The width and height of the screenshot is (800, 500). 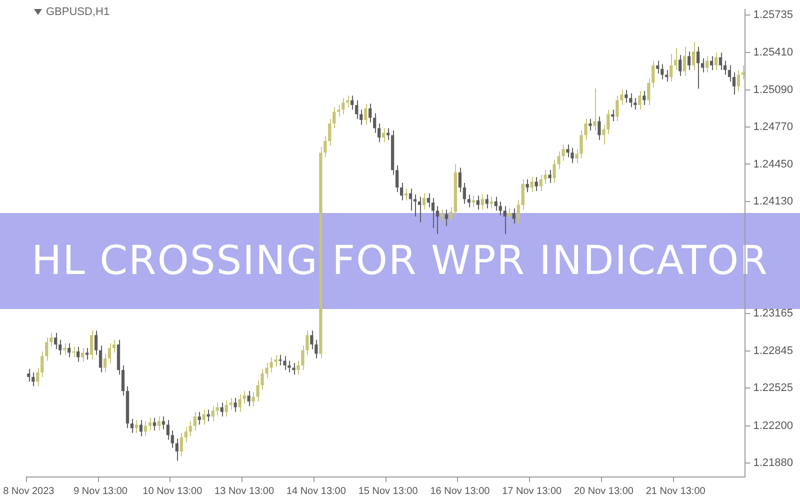 I want to click on x-tick-label: 14 Nov 13:00, so click(x=316, y=491).